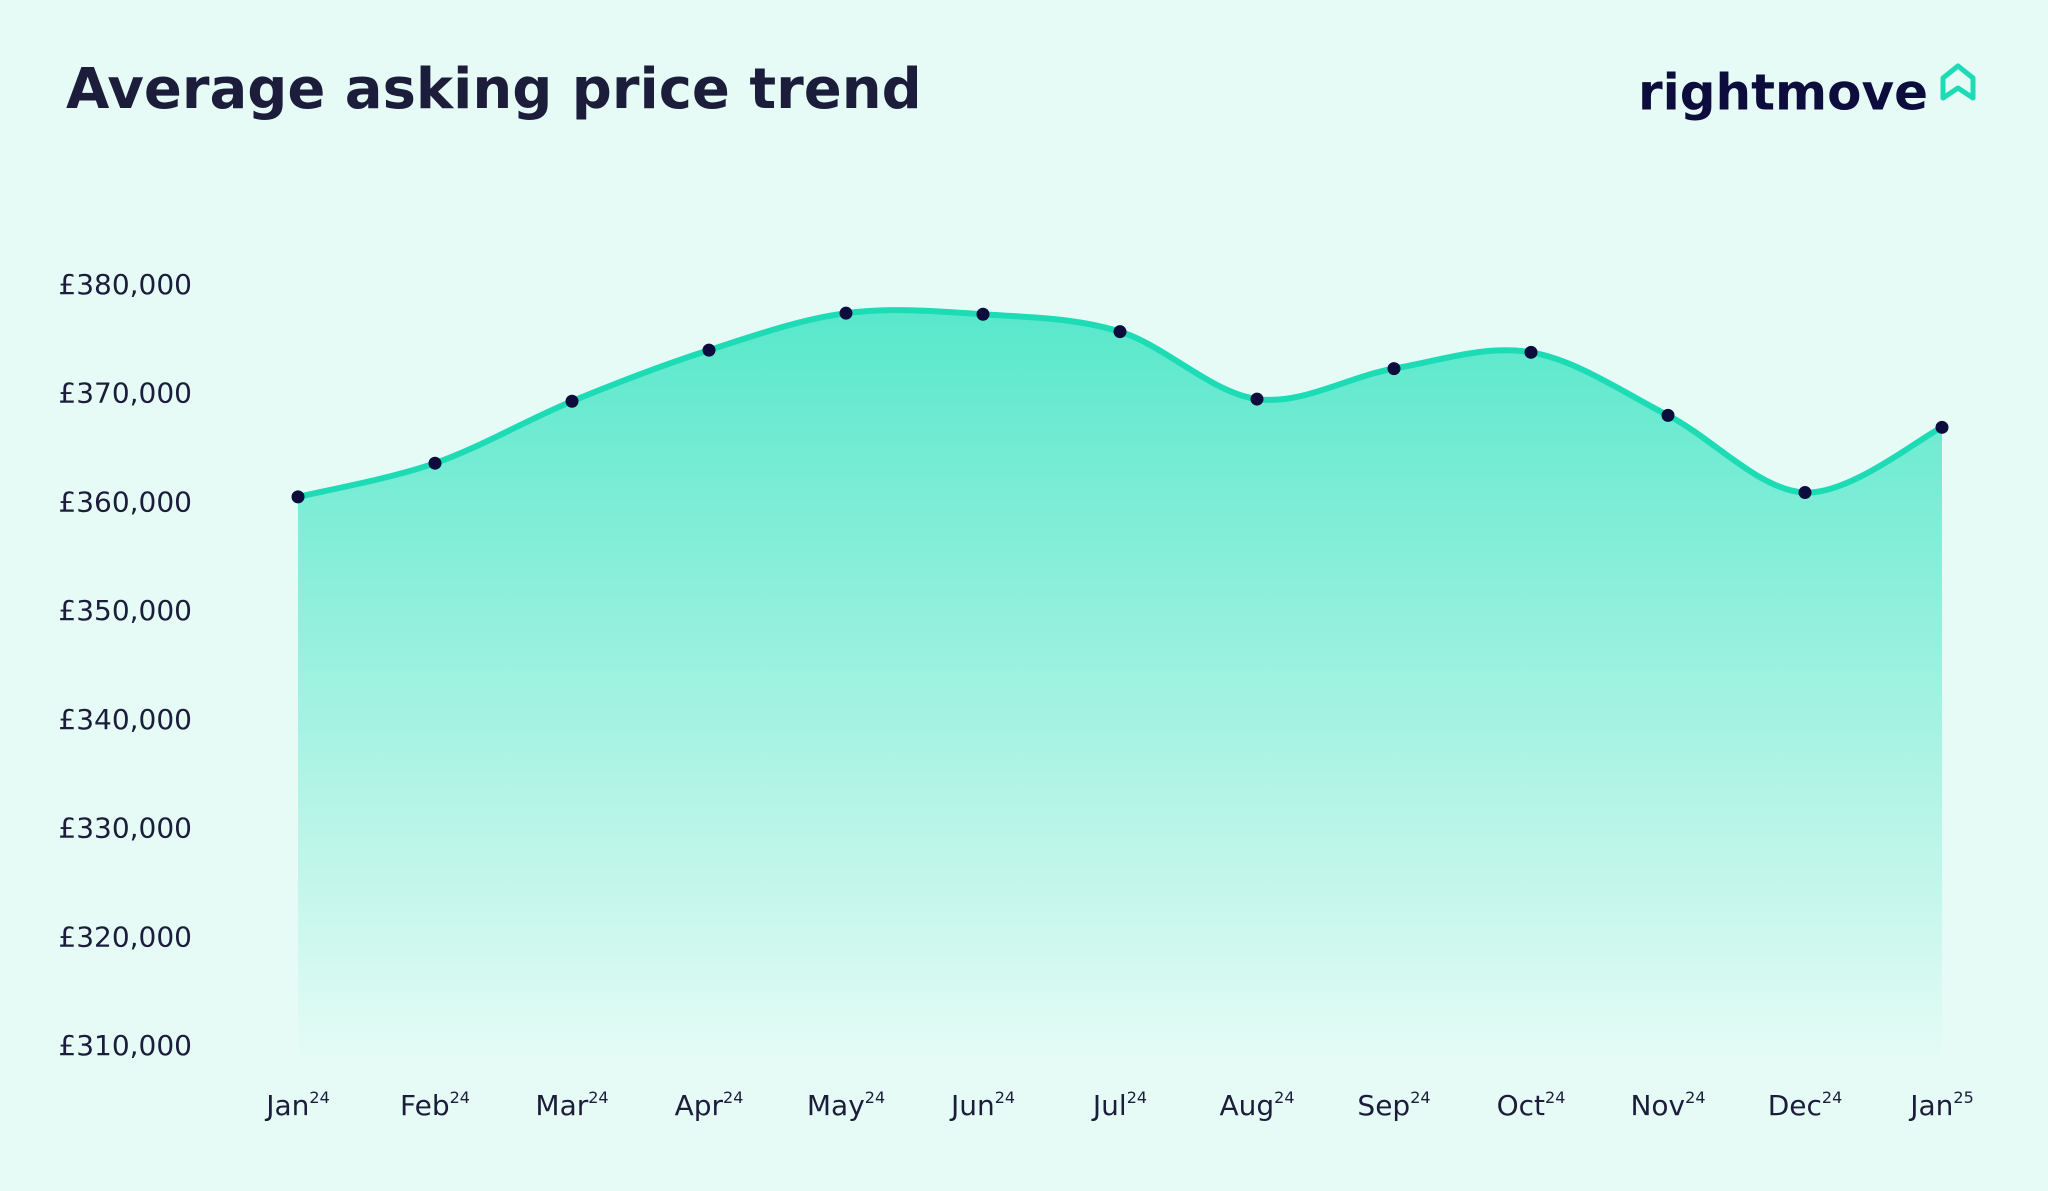  I want to click on x-tick-label: Oct24, so click(1531, 1105).